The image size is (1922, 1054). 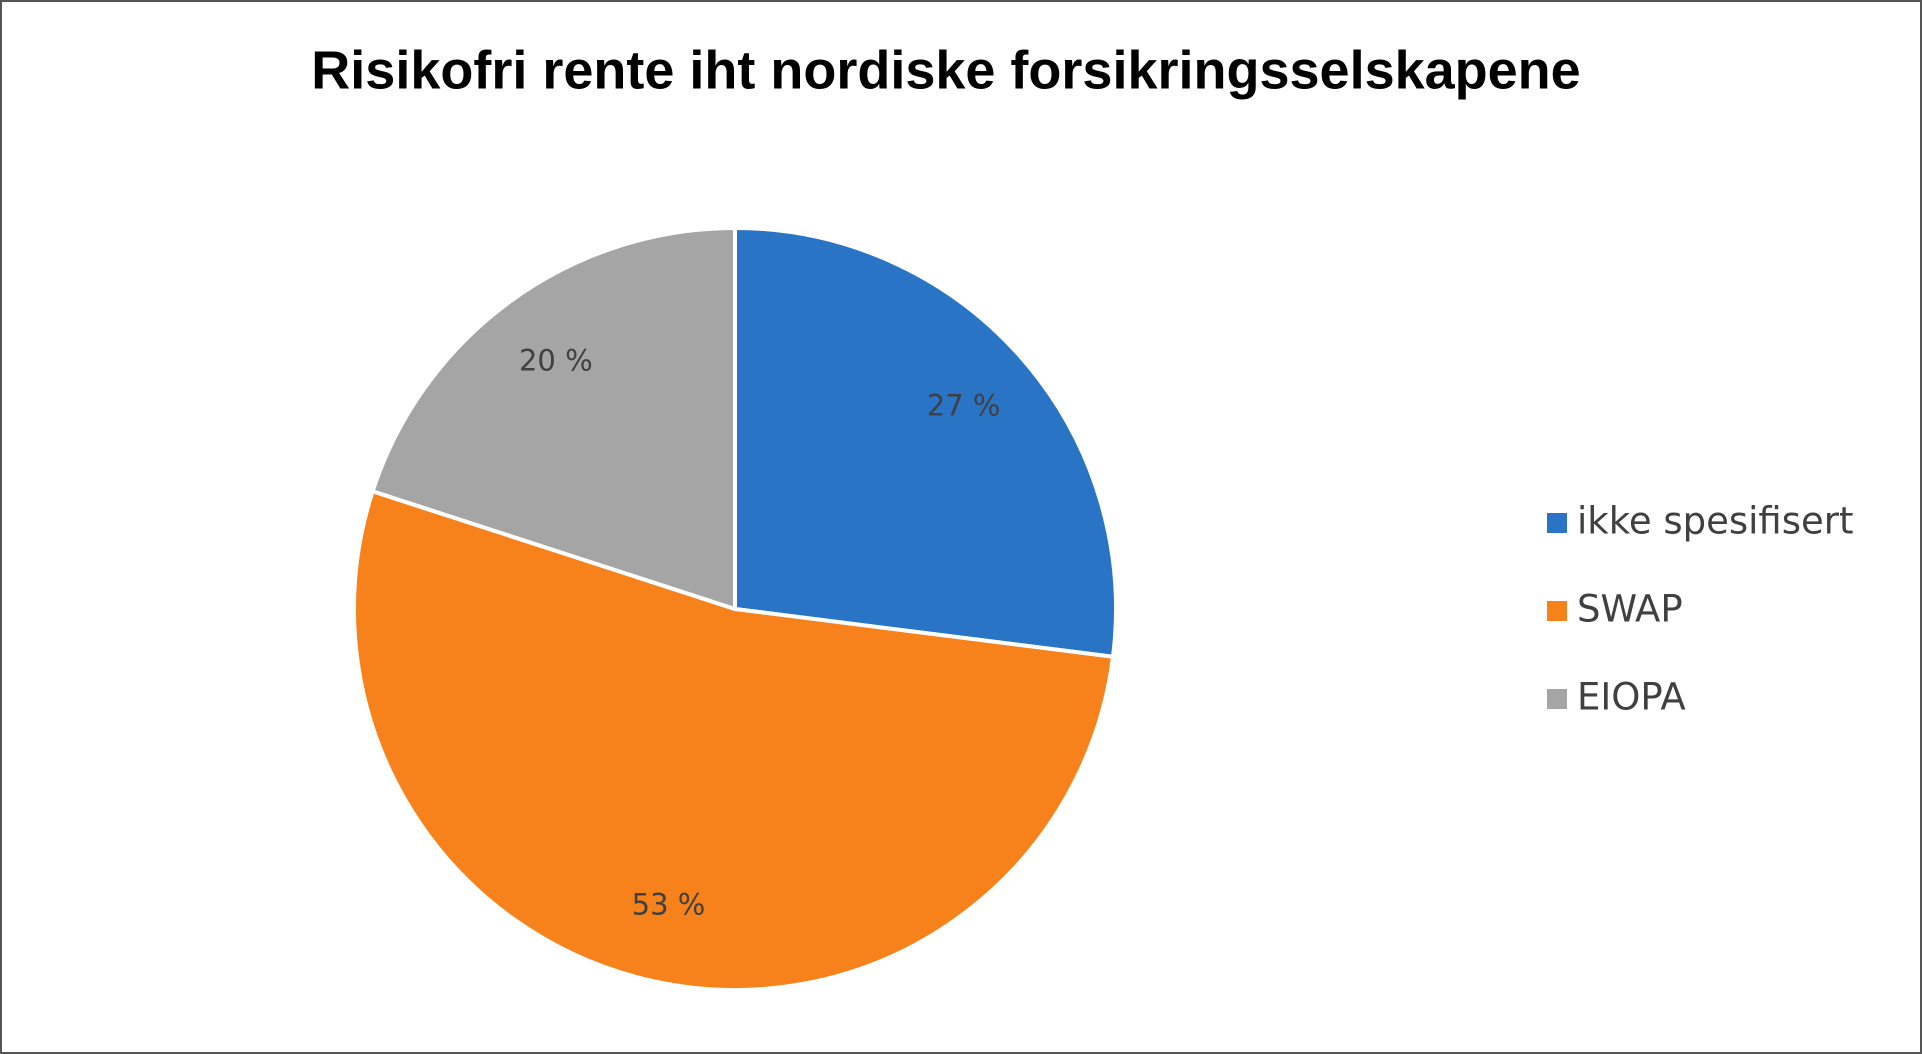 What do you see at coordinates (1630, 609) in the screenshot?
I see `legend-label: SWAP` at bounding box center [1630, 609].